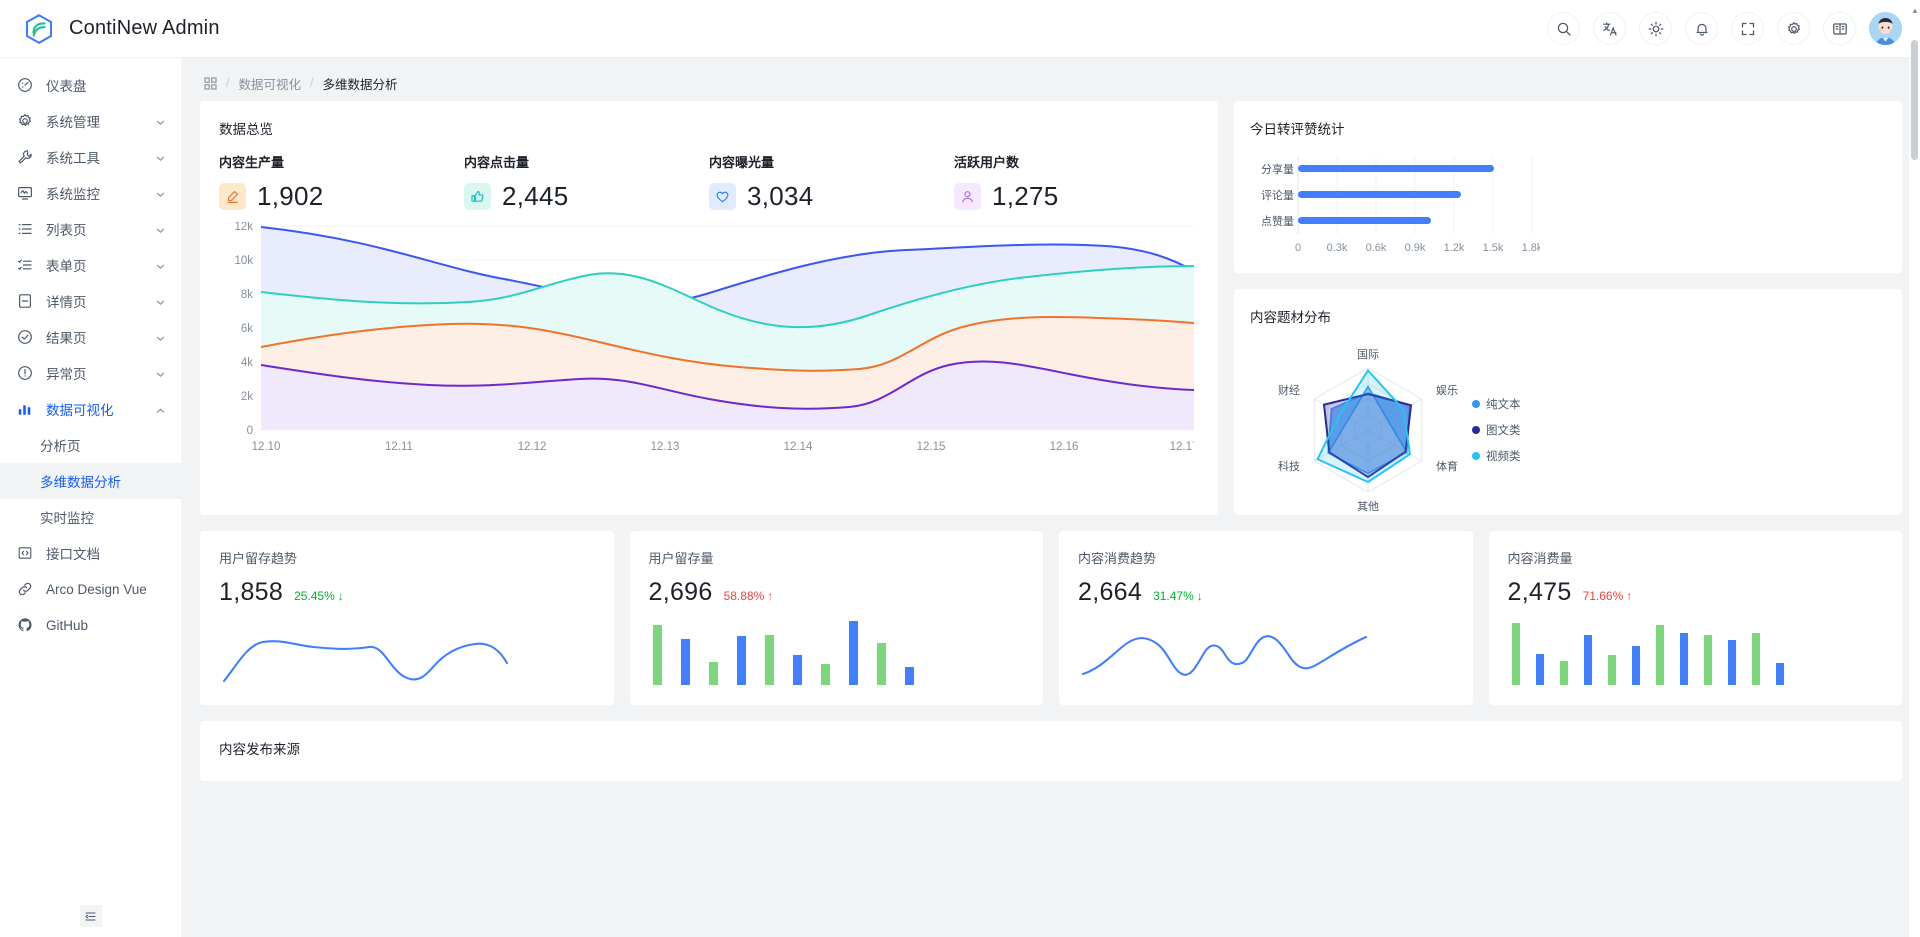 The height and width of the screenshot is (937, 1920). Describe the element at coordinates (1724, 28) in the screenshot. I see `header-toolbar` at that location.